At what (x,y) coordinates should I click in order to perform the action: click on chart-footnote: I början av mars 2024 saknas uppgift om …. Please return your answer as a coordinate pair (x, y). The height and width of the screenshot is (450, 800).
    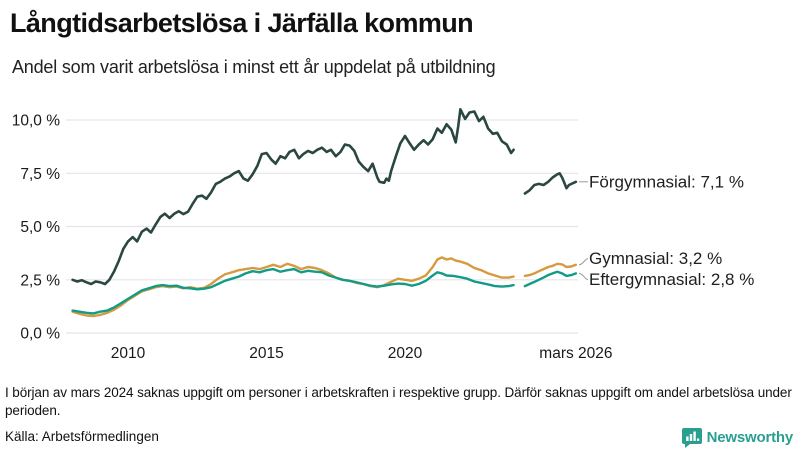
    Looking at the image, I should click on (398, 401).